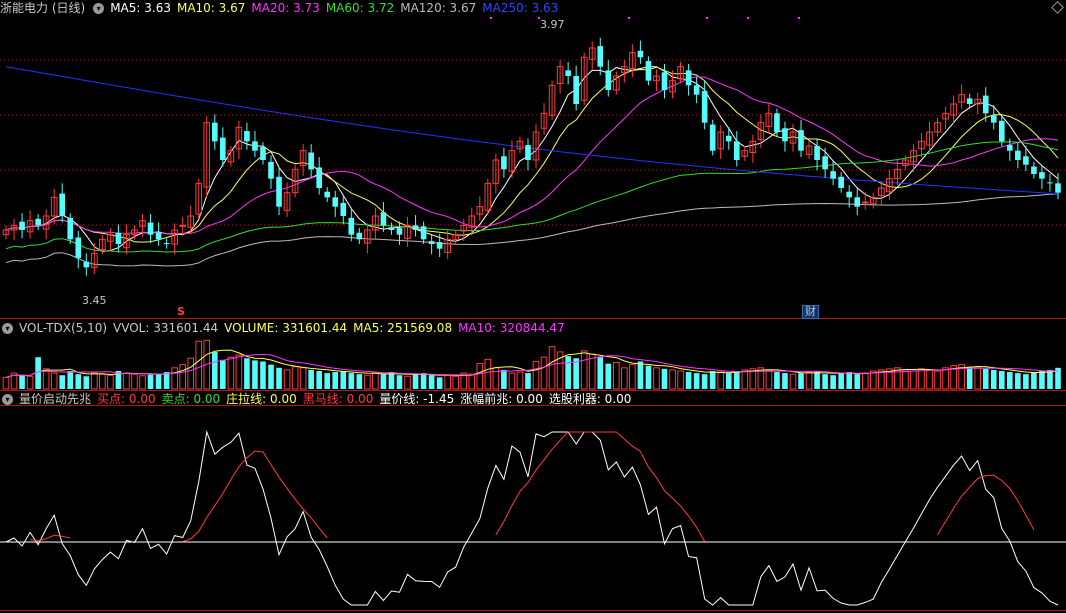 This screenshot has width=1066, height=613. What do you see at coordinates (810, 312) in the screenshot?
I see `finance-marker: 财` at bounding box center [810, 312].